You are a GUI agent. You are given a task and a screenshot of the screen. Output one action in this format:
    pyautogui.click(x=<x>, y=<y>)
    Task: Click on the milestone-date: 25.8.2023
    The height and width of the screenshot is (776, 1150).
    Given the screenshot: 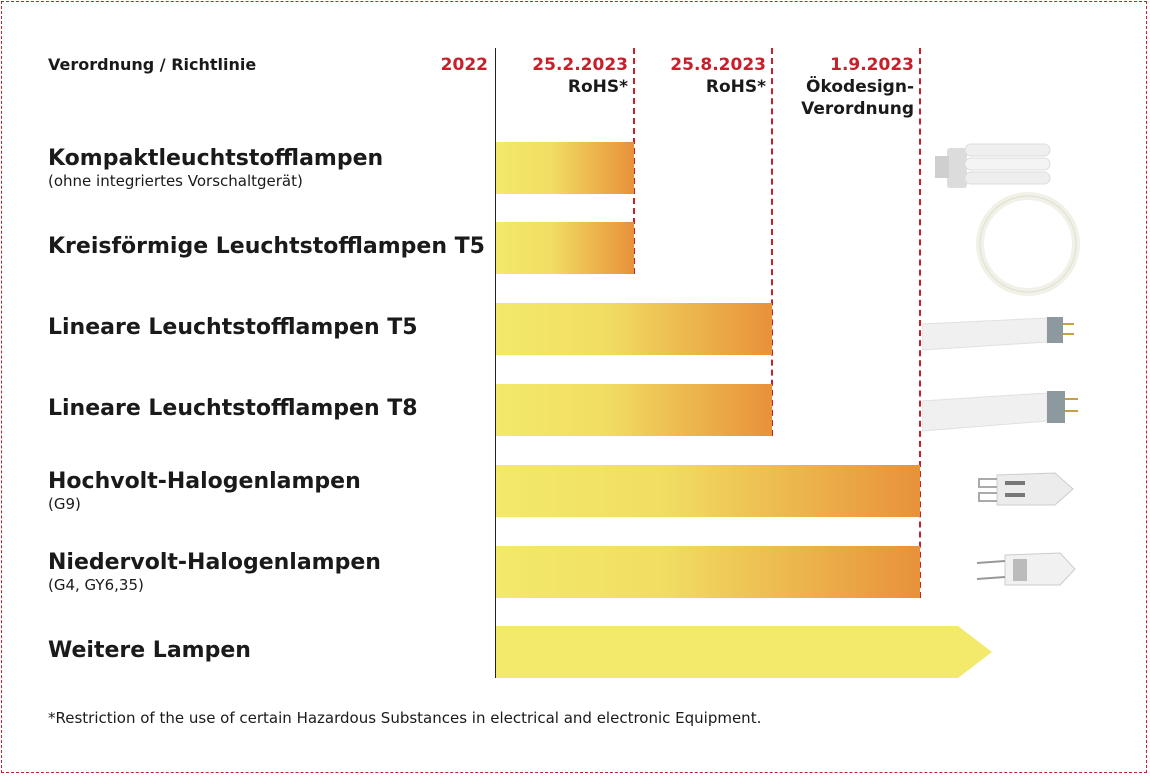 What is the action you would take?
    pyautogui.click(x=718, y=65)
    